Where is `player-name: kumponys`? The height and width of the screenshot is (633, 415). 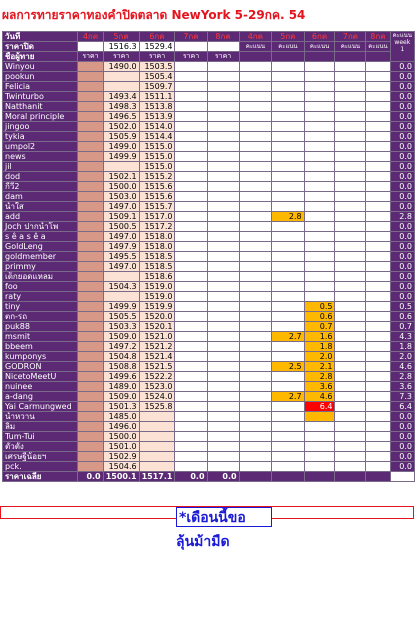 player-name: kumponys is located at coordinates (40, 356).